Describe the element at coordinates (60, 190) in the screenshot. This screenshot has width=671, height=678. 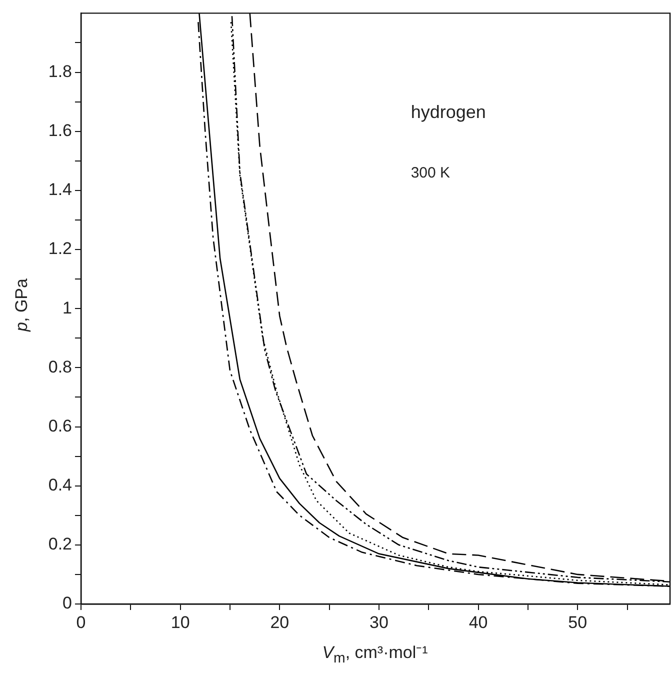
I see `y-tick-label: 1.4` at that location.